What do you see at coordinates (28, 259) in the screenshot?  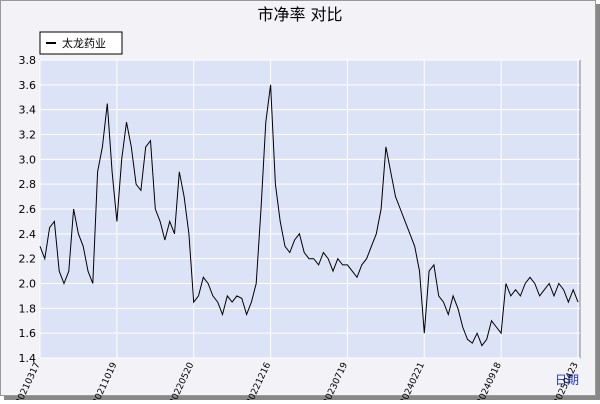 I see `y-tick-label: 2.2` at bounding box center [28, 259].